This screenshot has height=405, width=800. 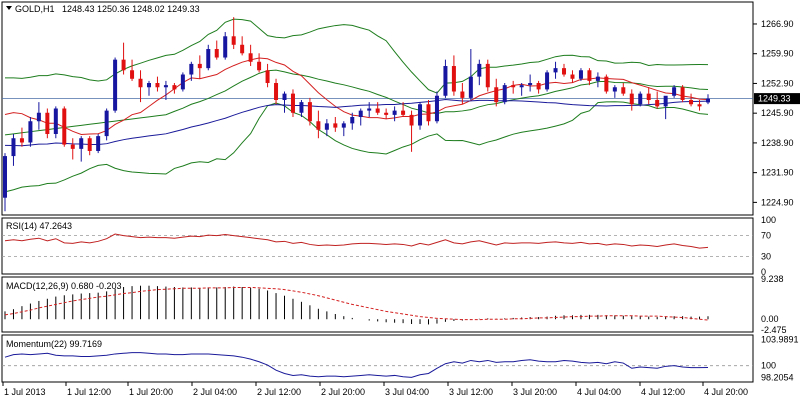 What do you see at coordinates (768, 220) in the screenshot?
I see `rsi-tick-label: 100` at bounding box center [768, 220].